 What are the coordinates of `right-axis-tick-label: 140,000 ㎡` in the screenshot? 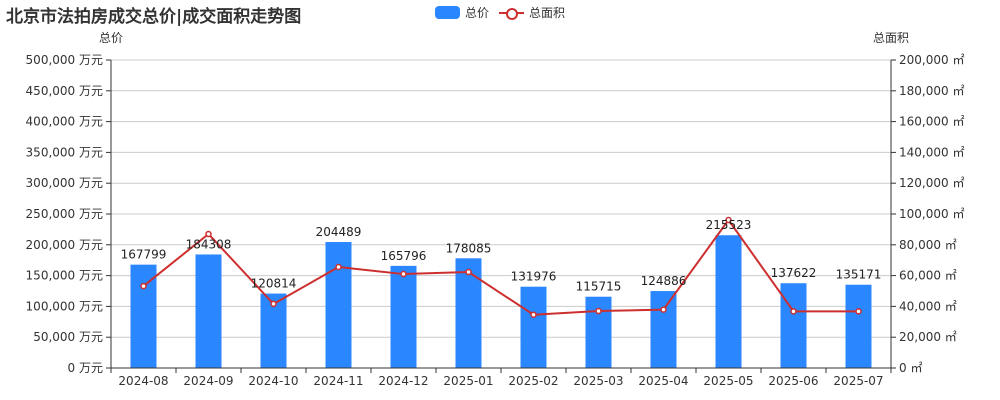 It's located at (931, 152).